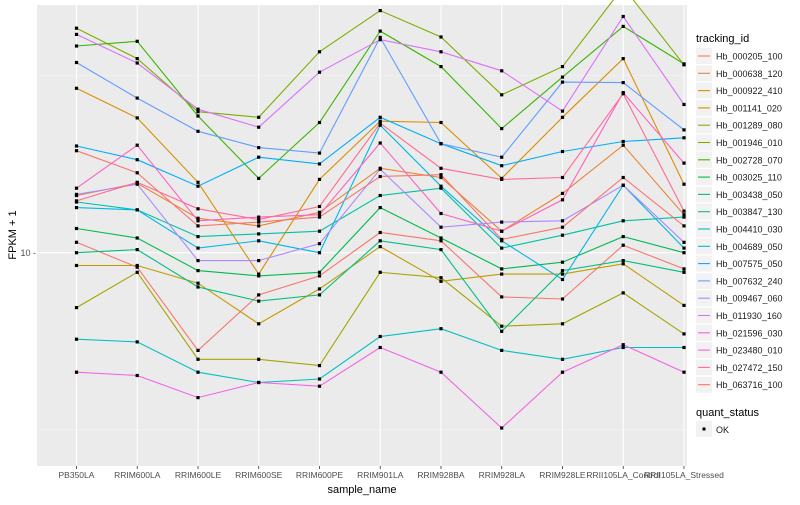 This screenshot has width=800, height=505. I want to click on legend-label: Hb_001289_080, so click(749, 126).